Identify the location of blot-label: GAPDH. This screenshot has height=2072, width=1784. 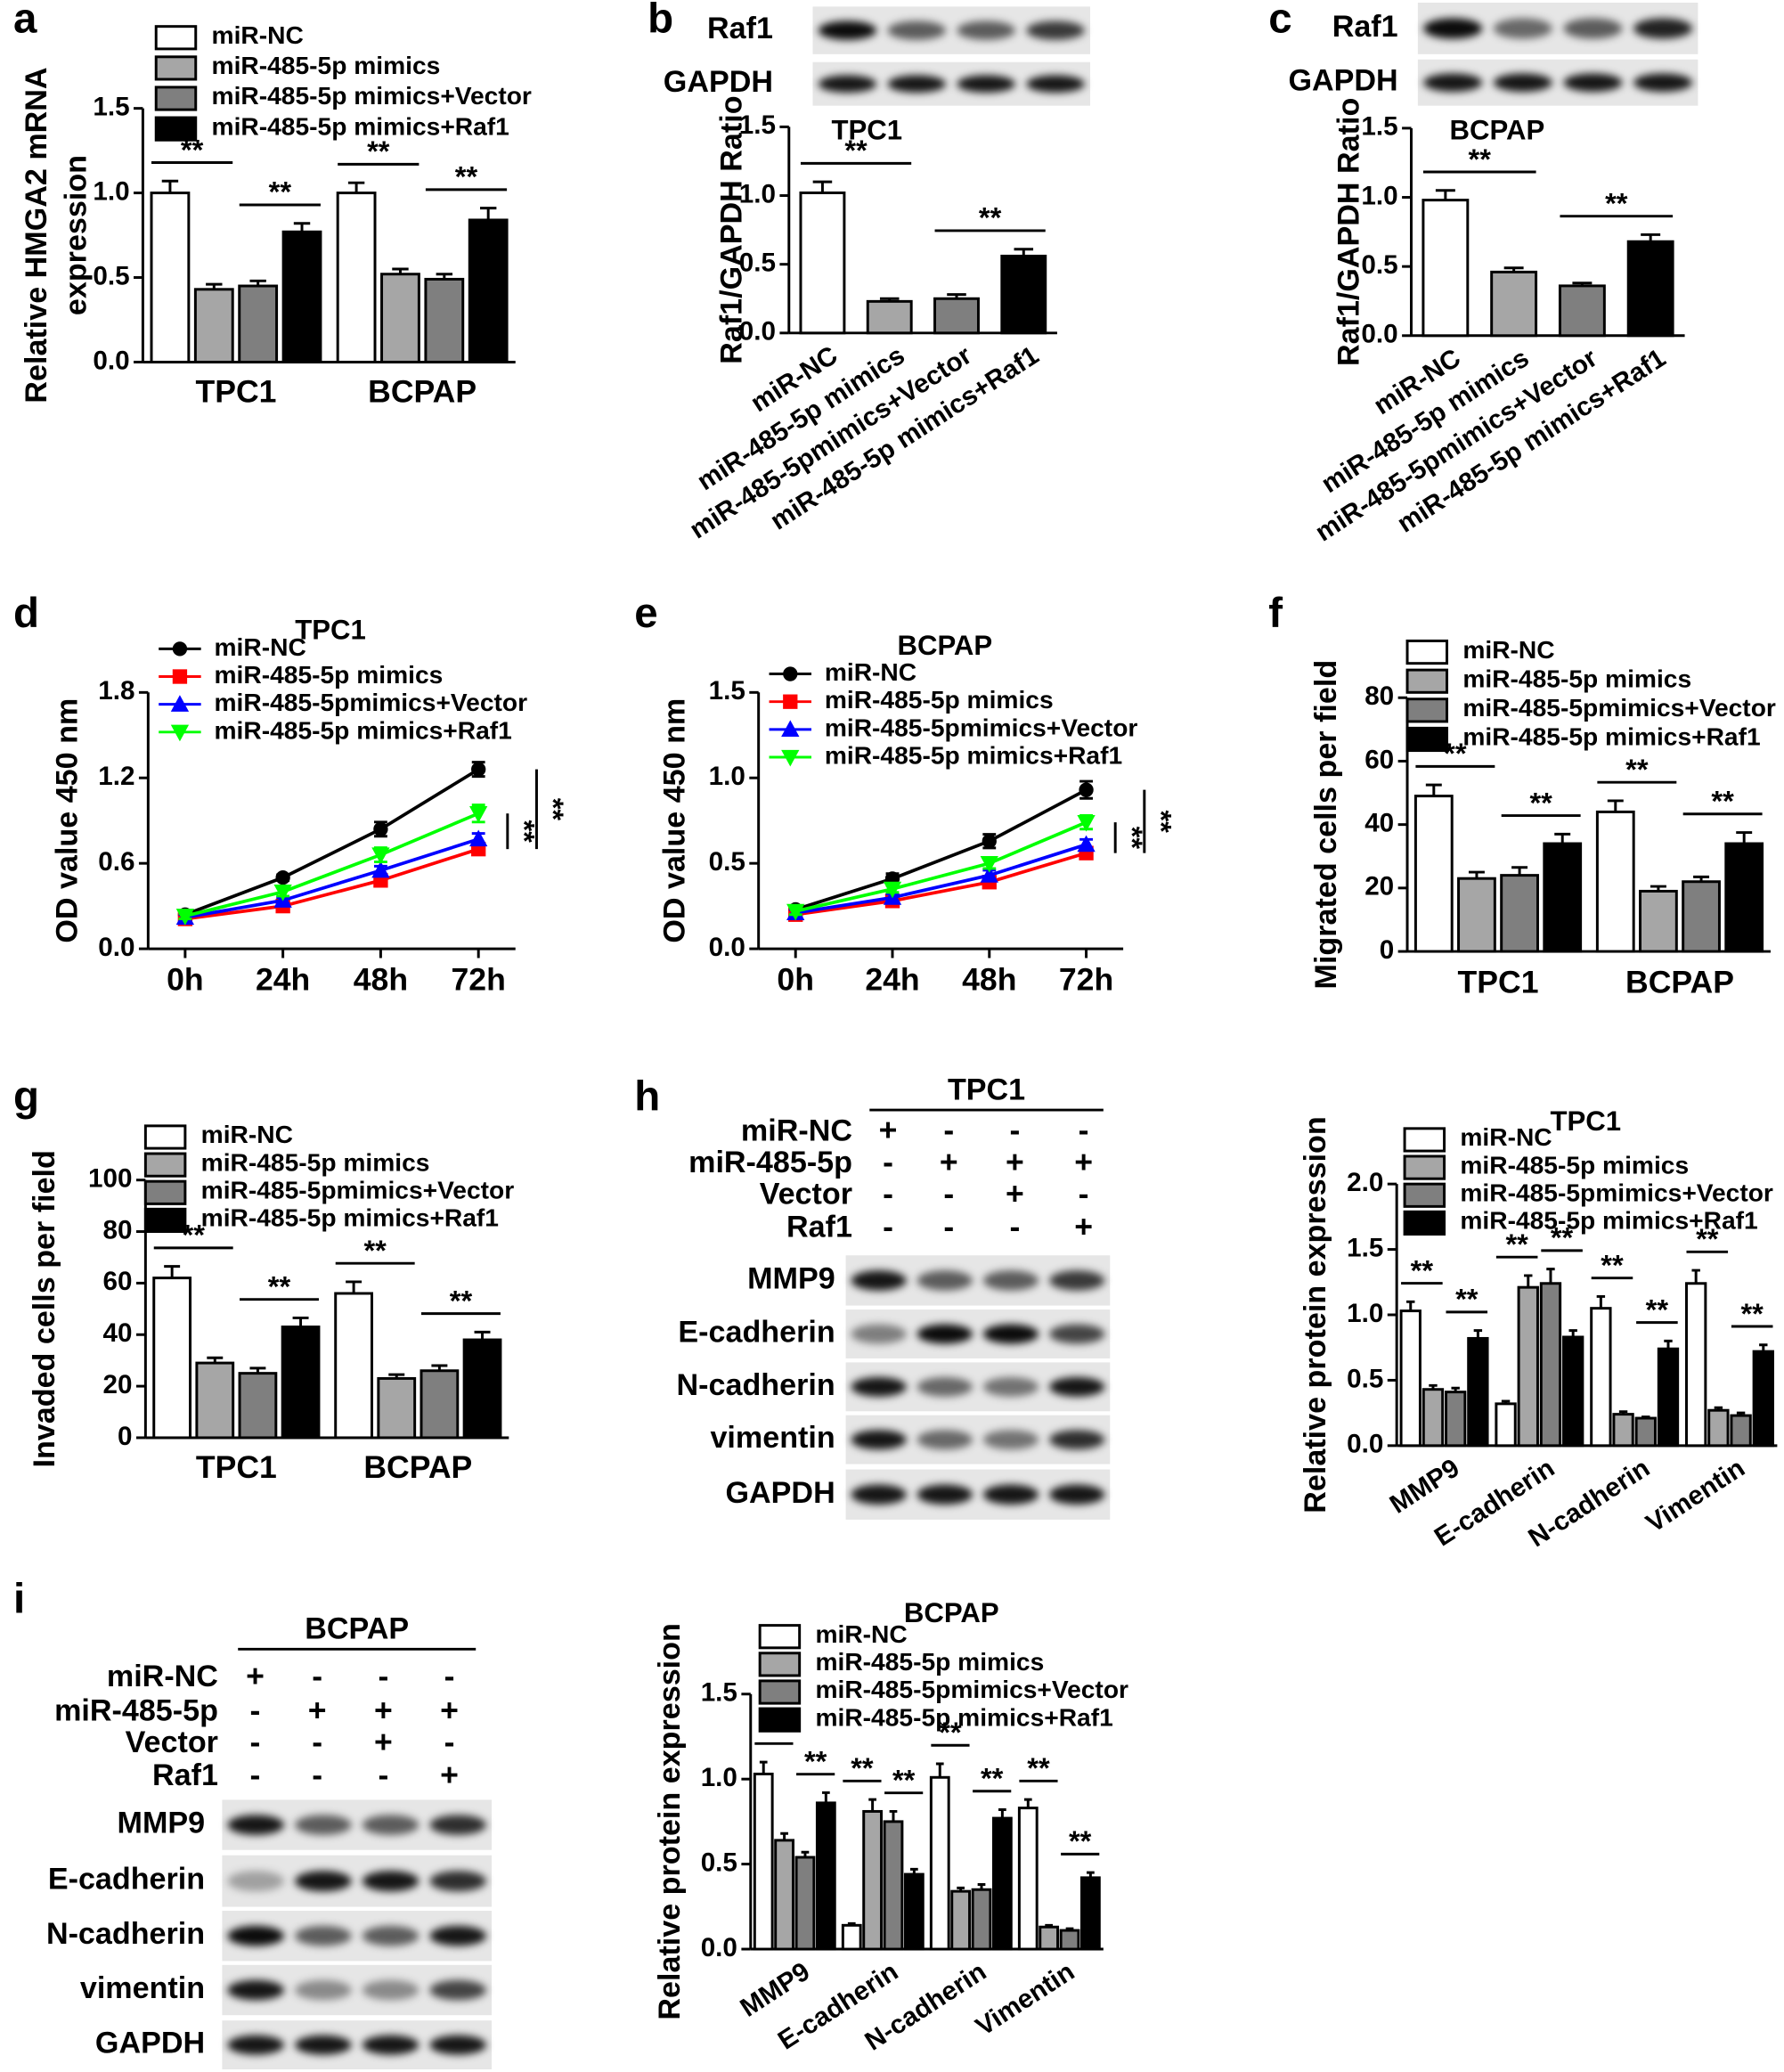
(719, 82).